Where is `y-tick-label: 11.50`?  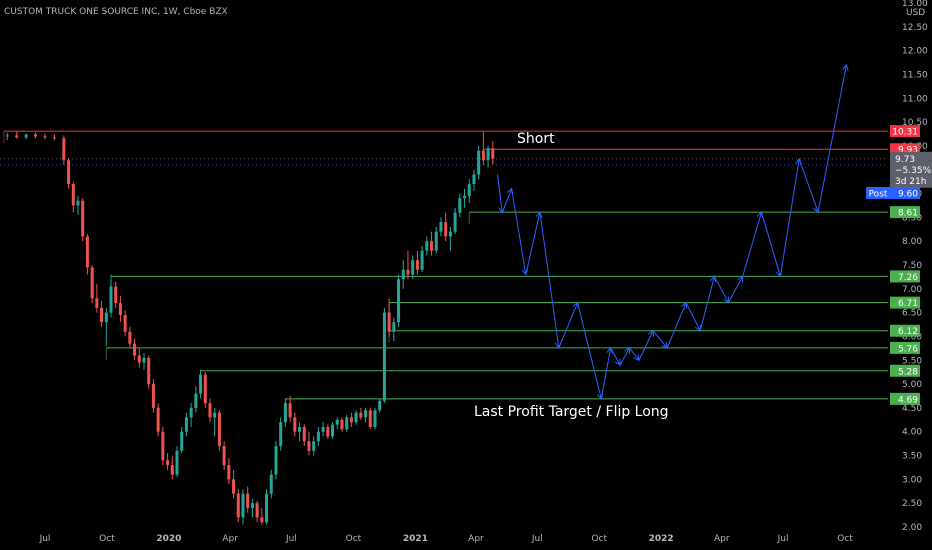 y-tick-label: 11.50 is located at coordinates (915, 75).